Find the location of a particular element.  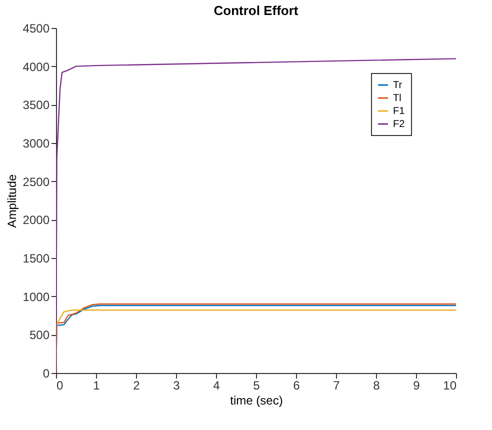

y-tick-label: 1500 is located at coordinates (36, 259).